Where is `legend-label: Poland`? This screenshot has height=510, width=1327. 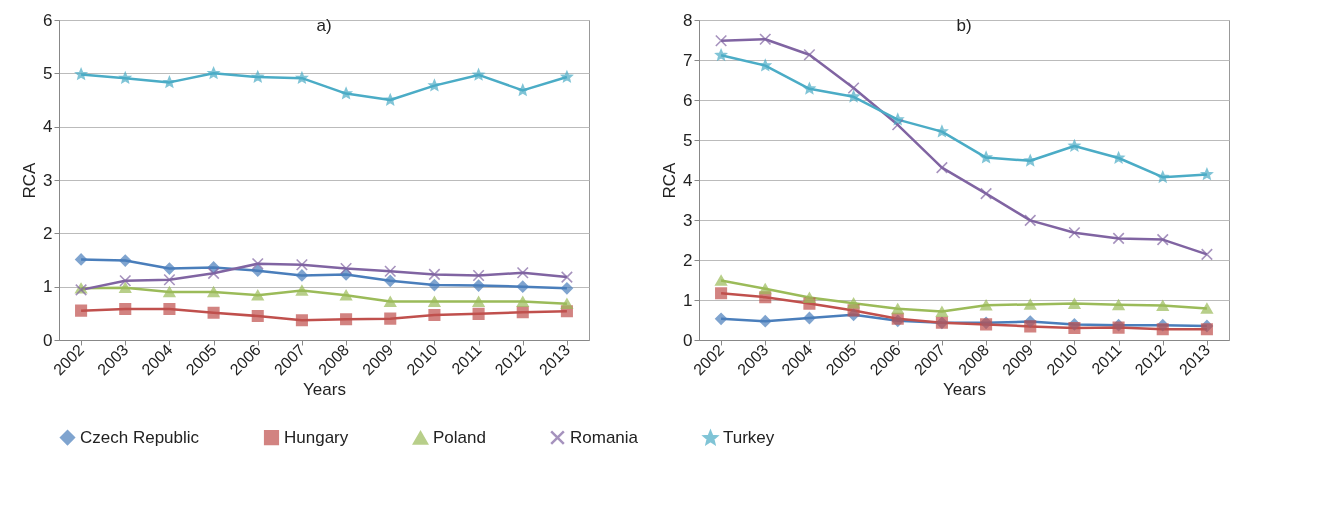 legend-label: Poland is located at coordinates (459, 438).